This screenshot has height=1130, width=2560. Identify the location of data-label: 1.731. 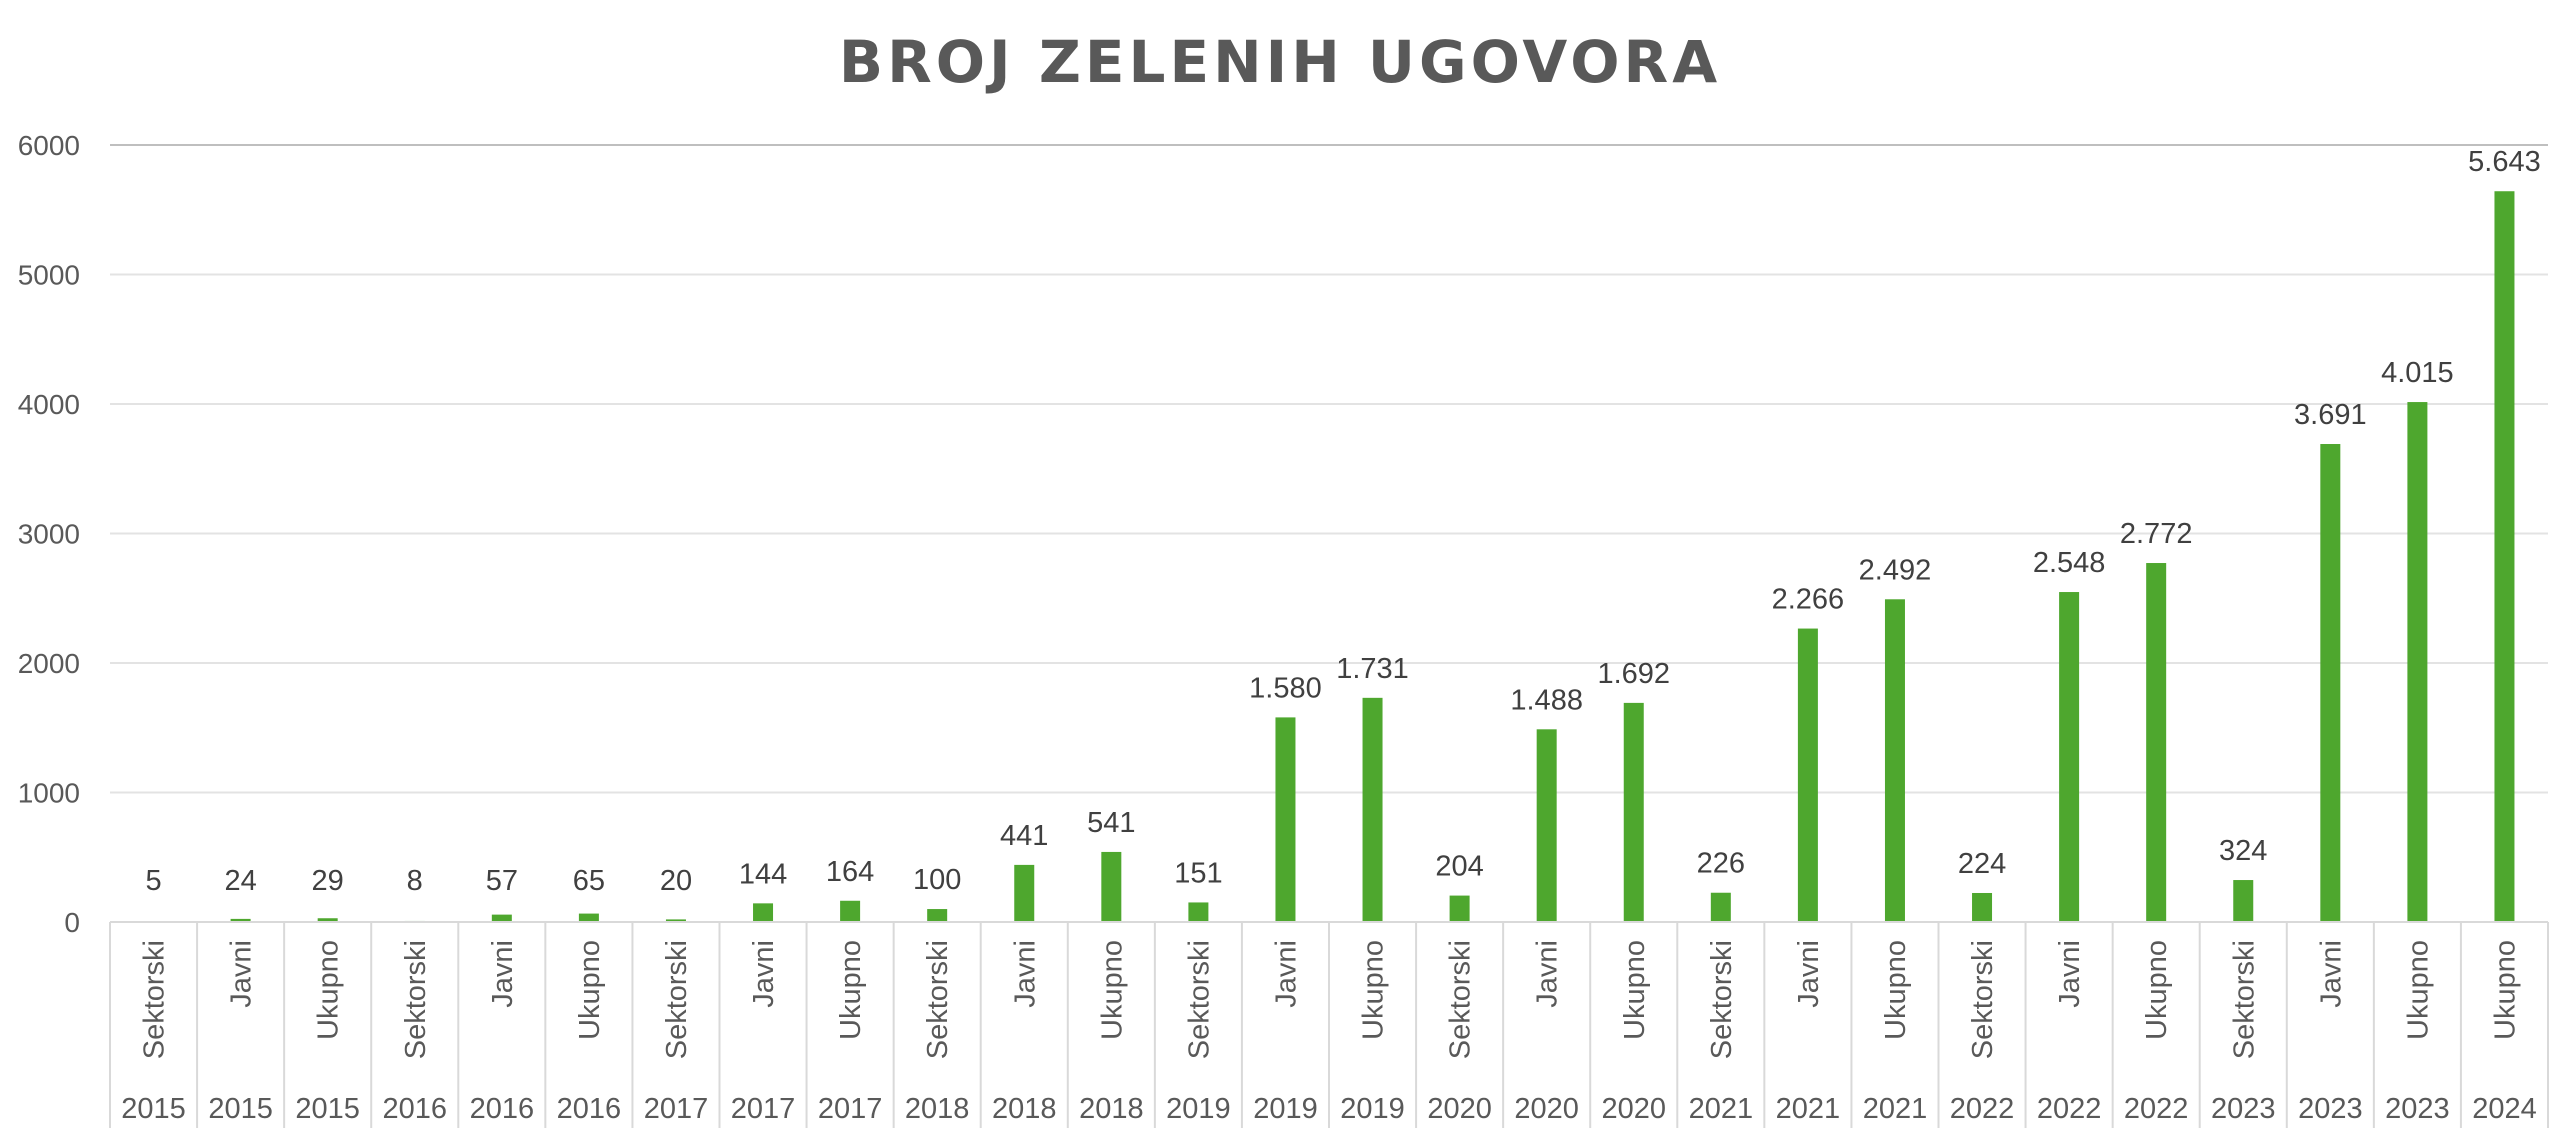
(1372, 669).